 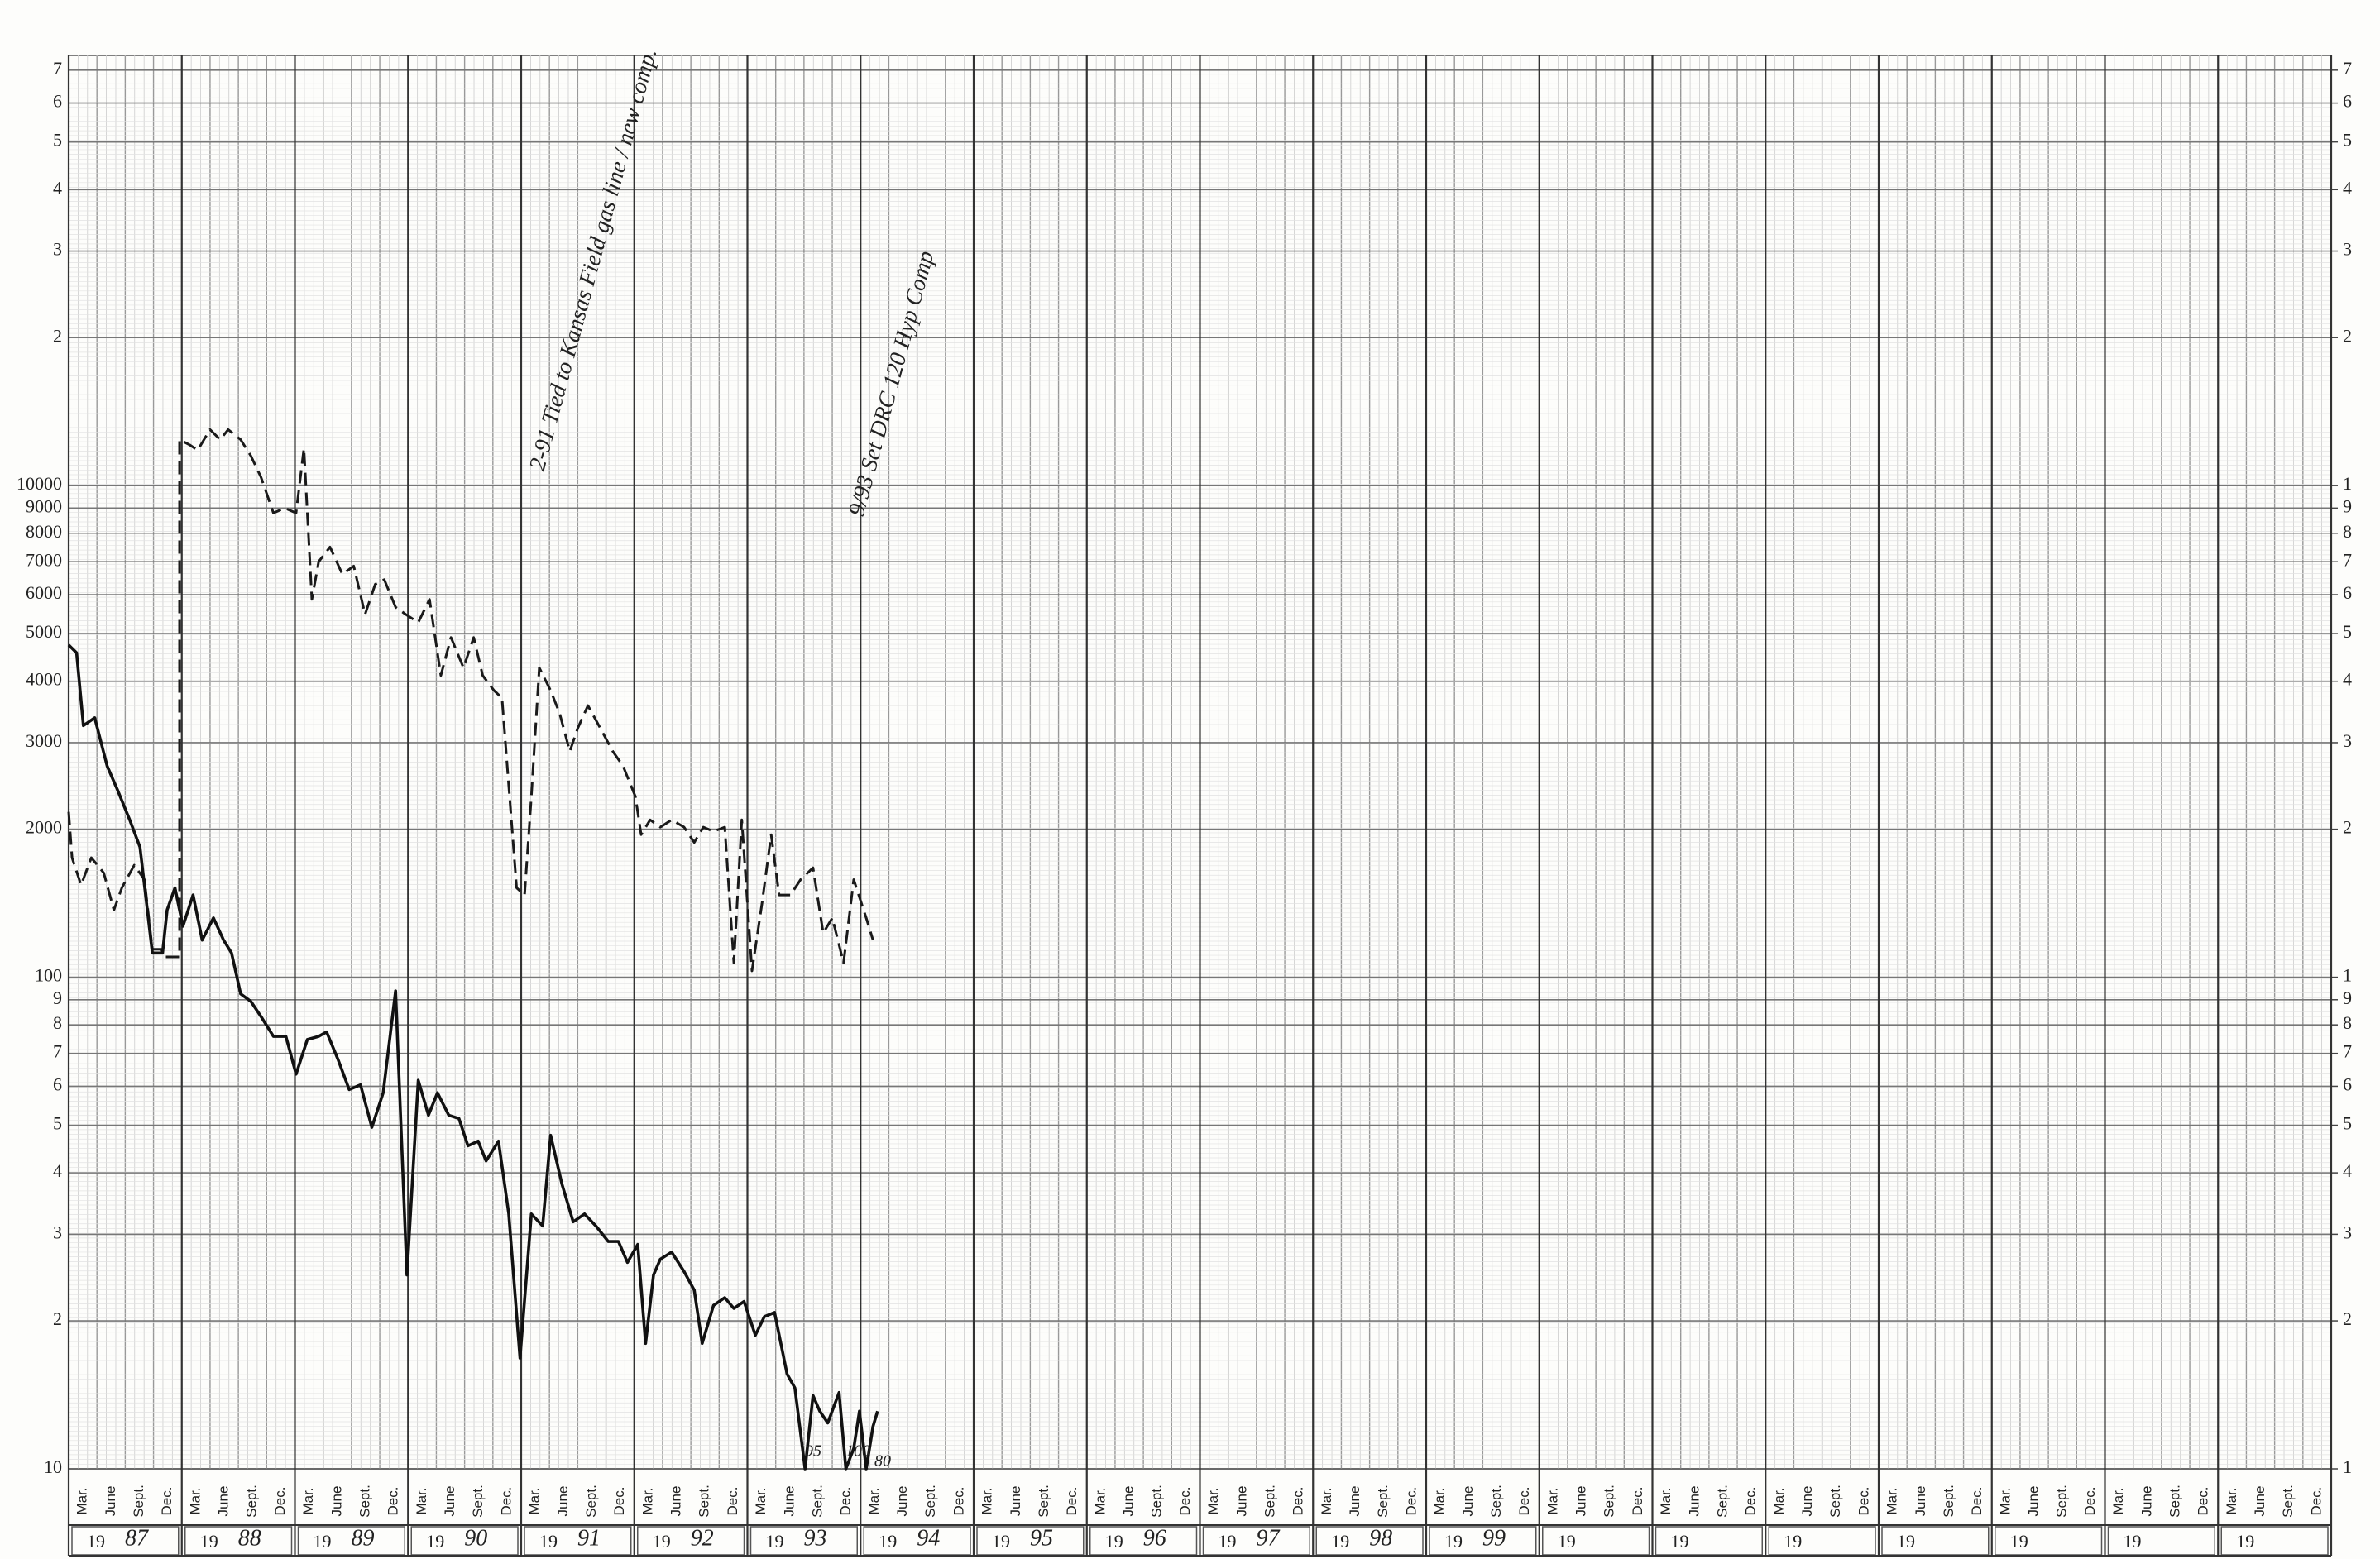 What do you see at coordinates (57, 1123) in the screenshot?
I see `y-tick-label: 5` at bounding box center [57, 1123].